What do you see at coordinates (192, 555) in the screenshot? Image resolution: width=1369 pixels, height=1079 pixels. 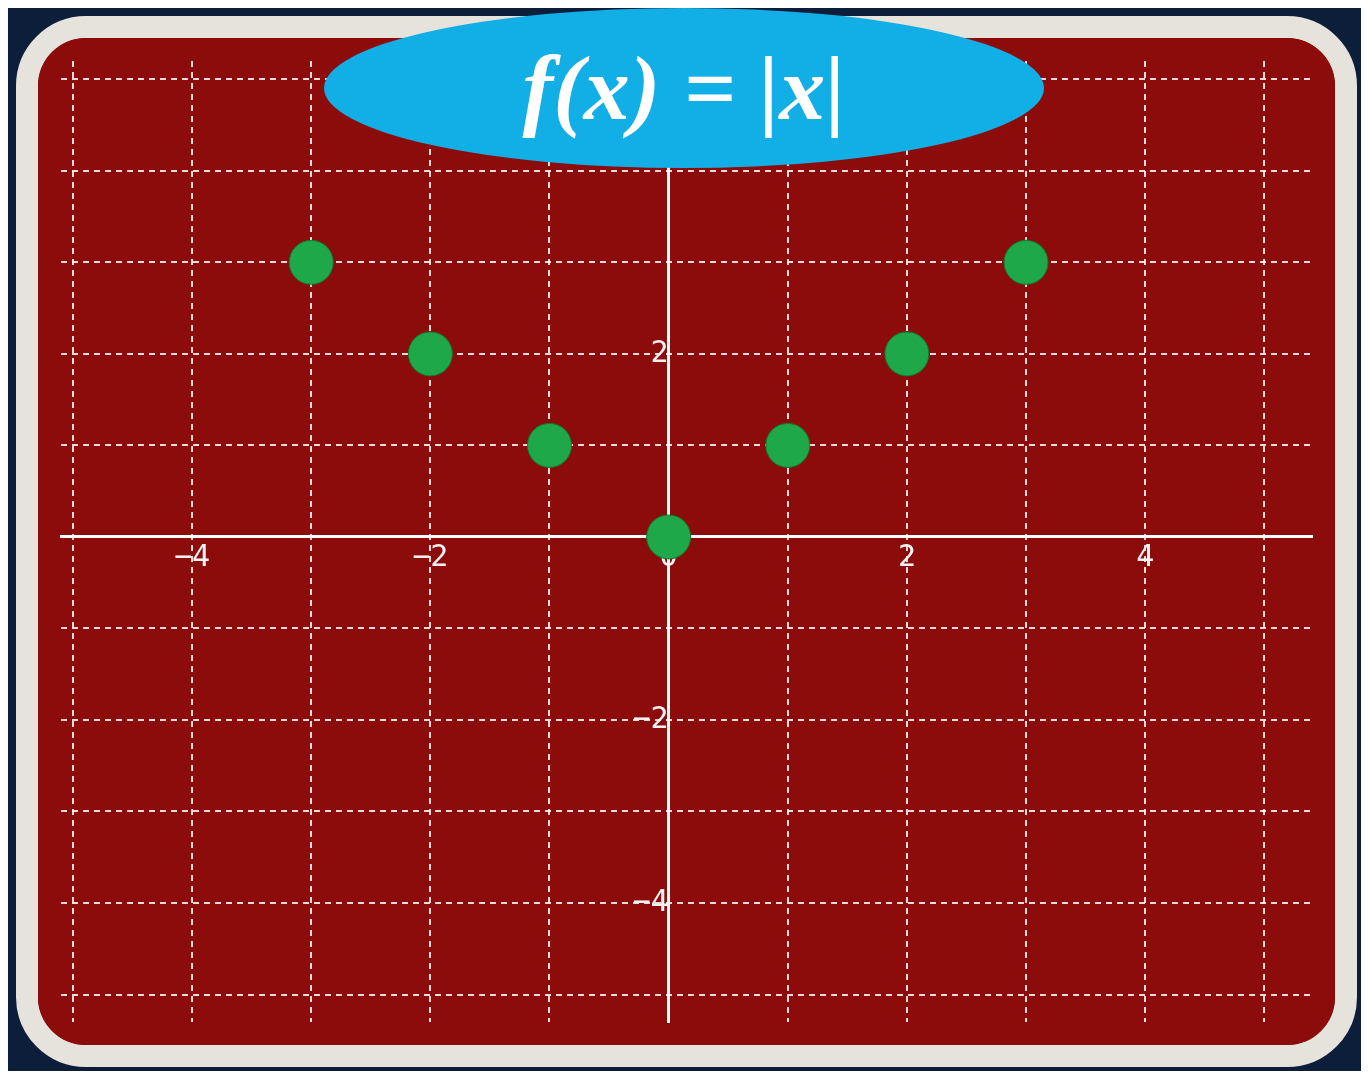 I see `x-tick-label: −4` at bounding box center [192, 555].